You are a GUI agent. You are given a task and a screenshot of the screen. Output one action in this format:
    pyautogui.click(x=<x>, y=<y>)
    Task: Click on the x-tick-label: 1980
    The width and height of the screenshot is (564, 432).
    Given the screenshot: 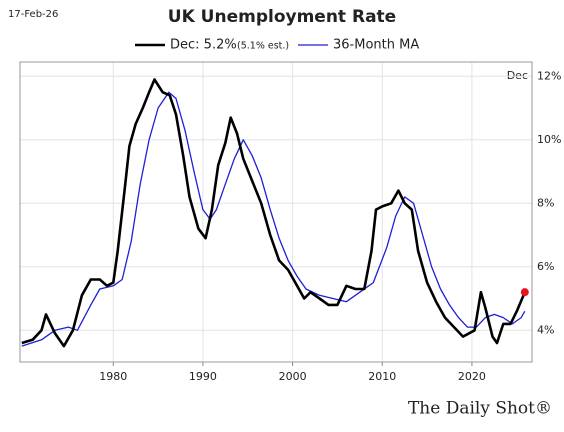 What is the action you would take?
    pyautogui.click(x=113, y=376)
    